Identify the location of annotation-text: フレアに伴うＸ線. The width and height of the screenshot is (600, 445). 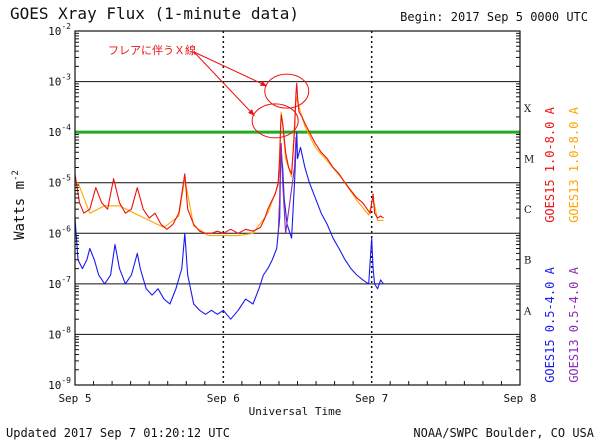
(152, 50).